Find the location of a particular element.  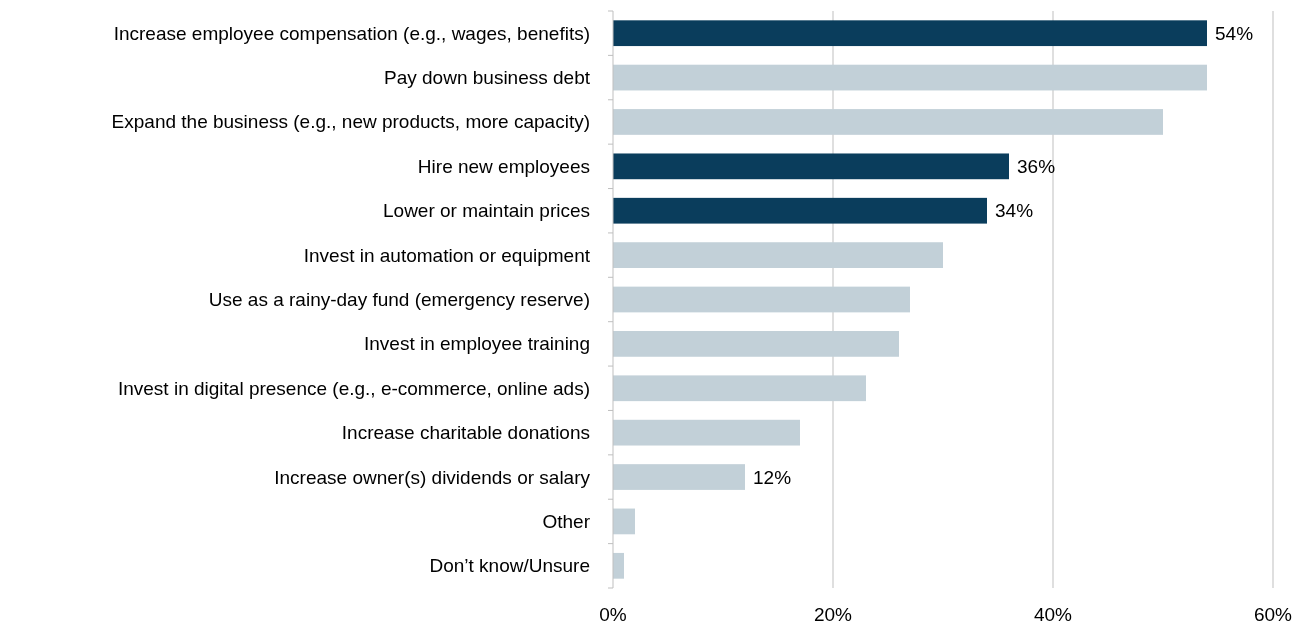

y-tick-label: Increase employee compensation (e.g., wages, benefits) is located at coordinates (351, 33).